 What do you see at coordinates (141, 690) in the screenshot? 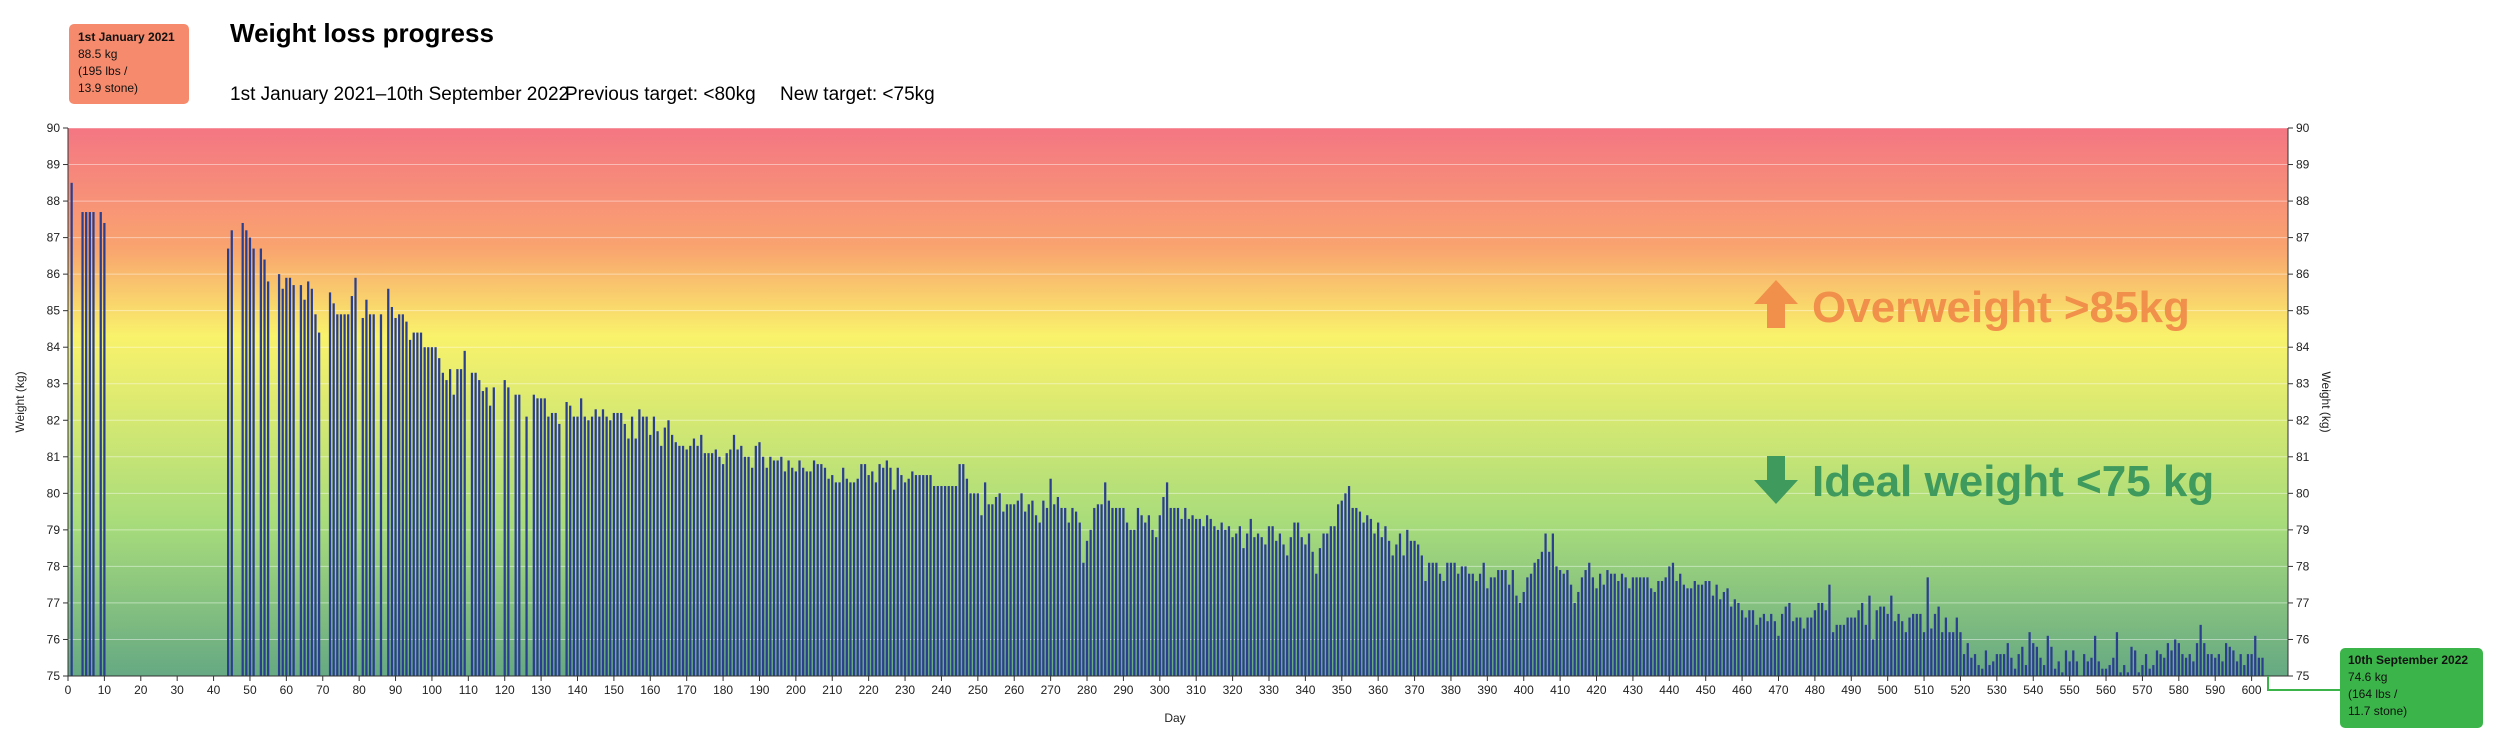
I see `x-tick-label: 20` at bounding box center [141, 690].